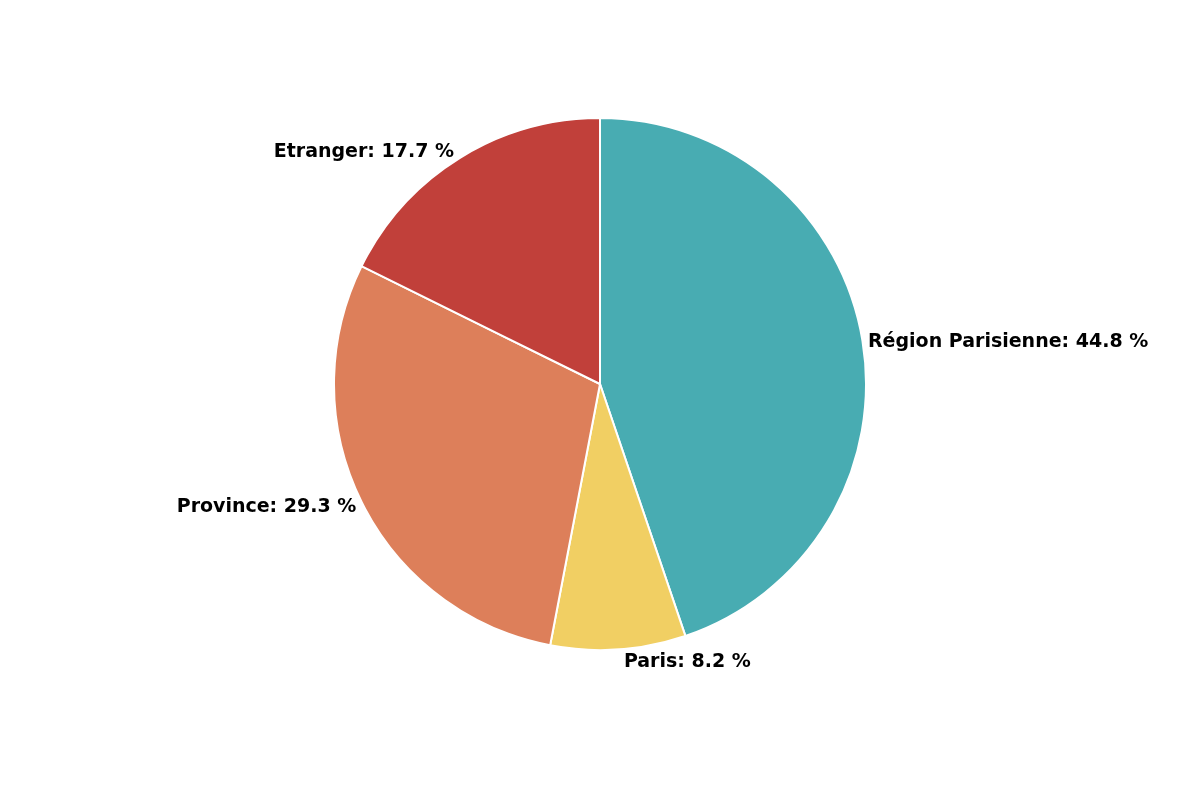  Describe the element at coordinates (364, 150) in the screenshot. I see `slice-label: Etranger: 17.7 %` at that location.